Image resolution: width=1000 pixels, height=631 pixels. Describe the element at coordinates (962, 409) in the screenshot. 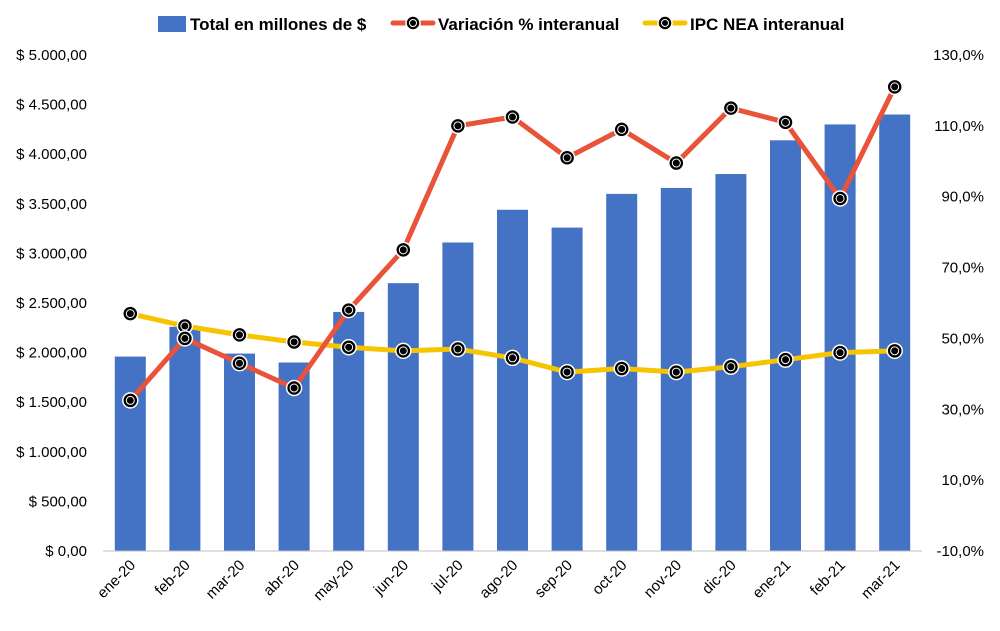

I see `right-tick-label: 30,0%` at that location.